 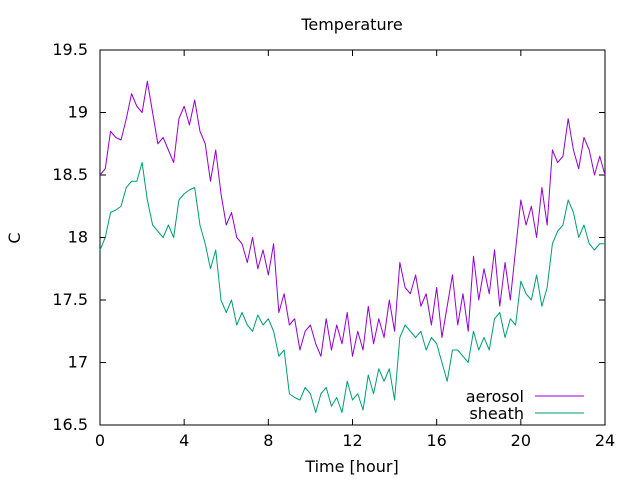 I want to click on y-tick-label: 19.5, so click(x=70, y=49).